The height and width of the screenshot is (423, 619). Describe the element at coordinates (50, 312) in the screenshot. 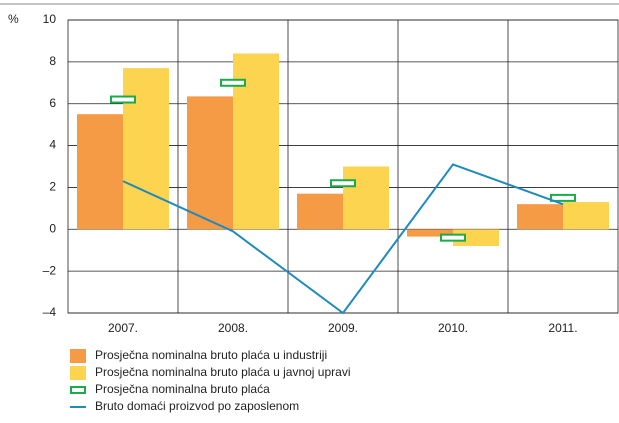

I see `y-tick-label: –4` at that location.